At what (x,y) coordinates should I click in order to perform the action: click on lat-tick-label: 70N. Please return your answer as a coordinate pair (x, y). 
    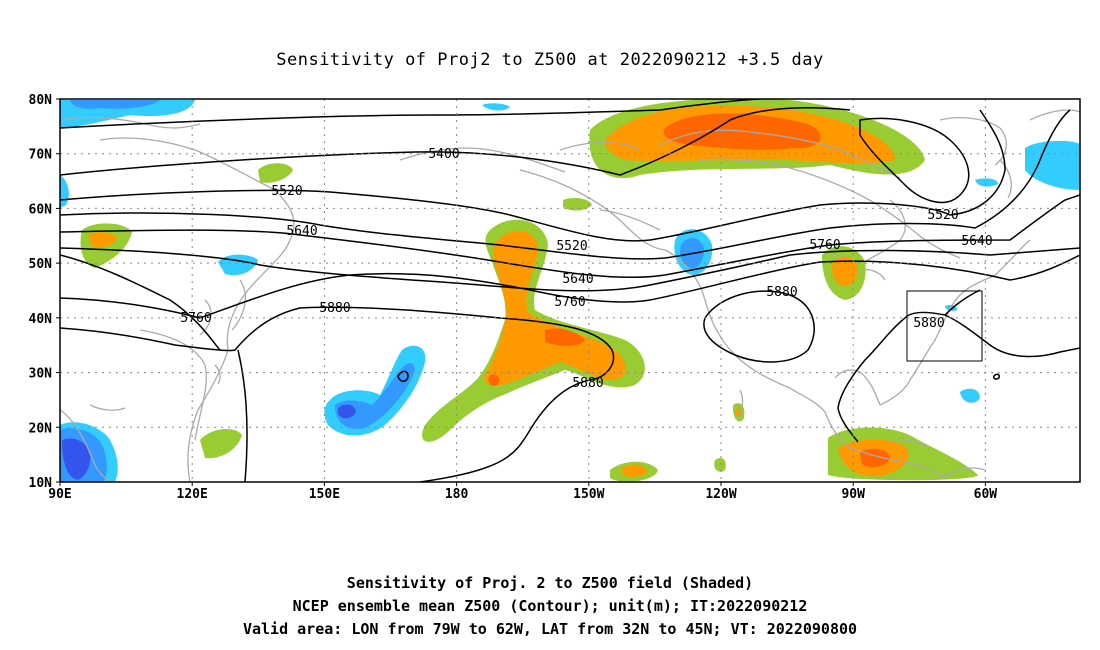
    Looking at the image, I should click on (41, 155).